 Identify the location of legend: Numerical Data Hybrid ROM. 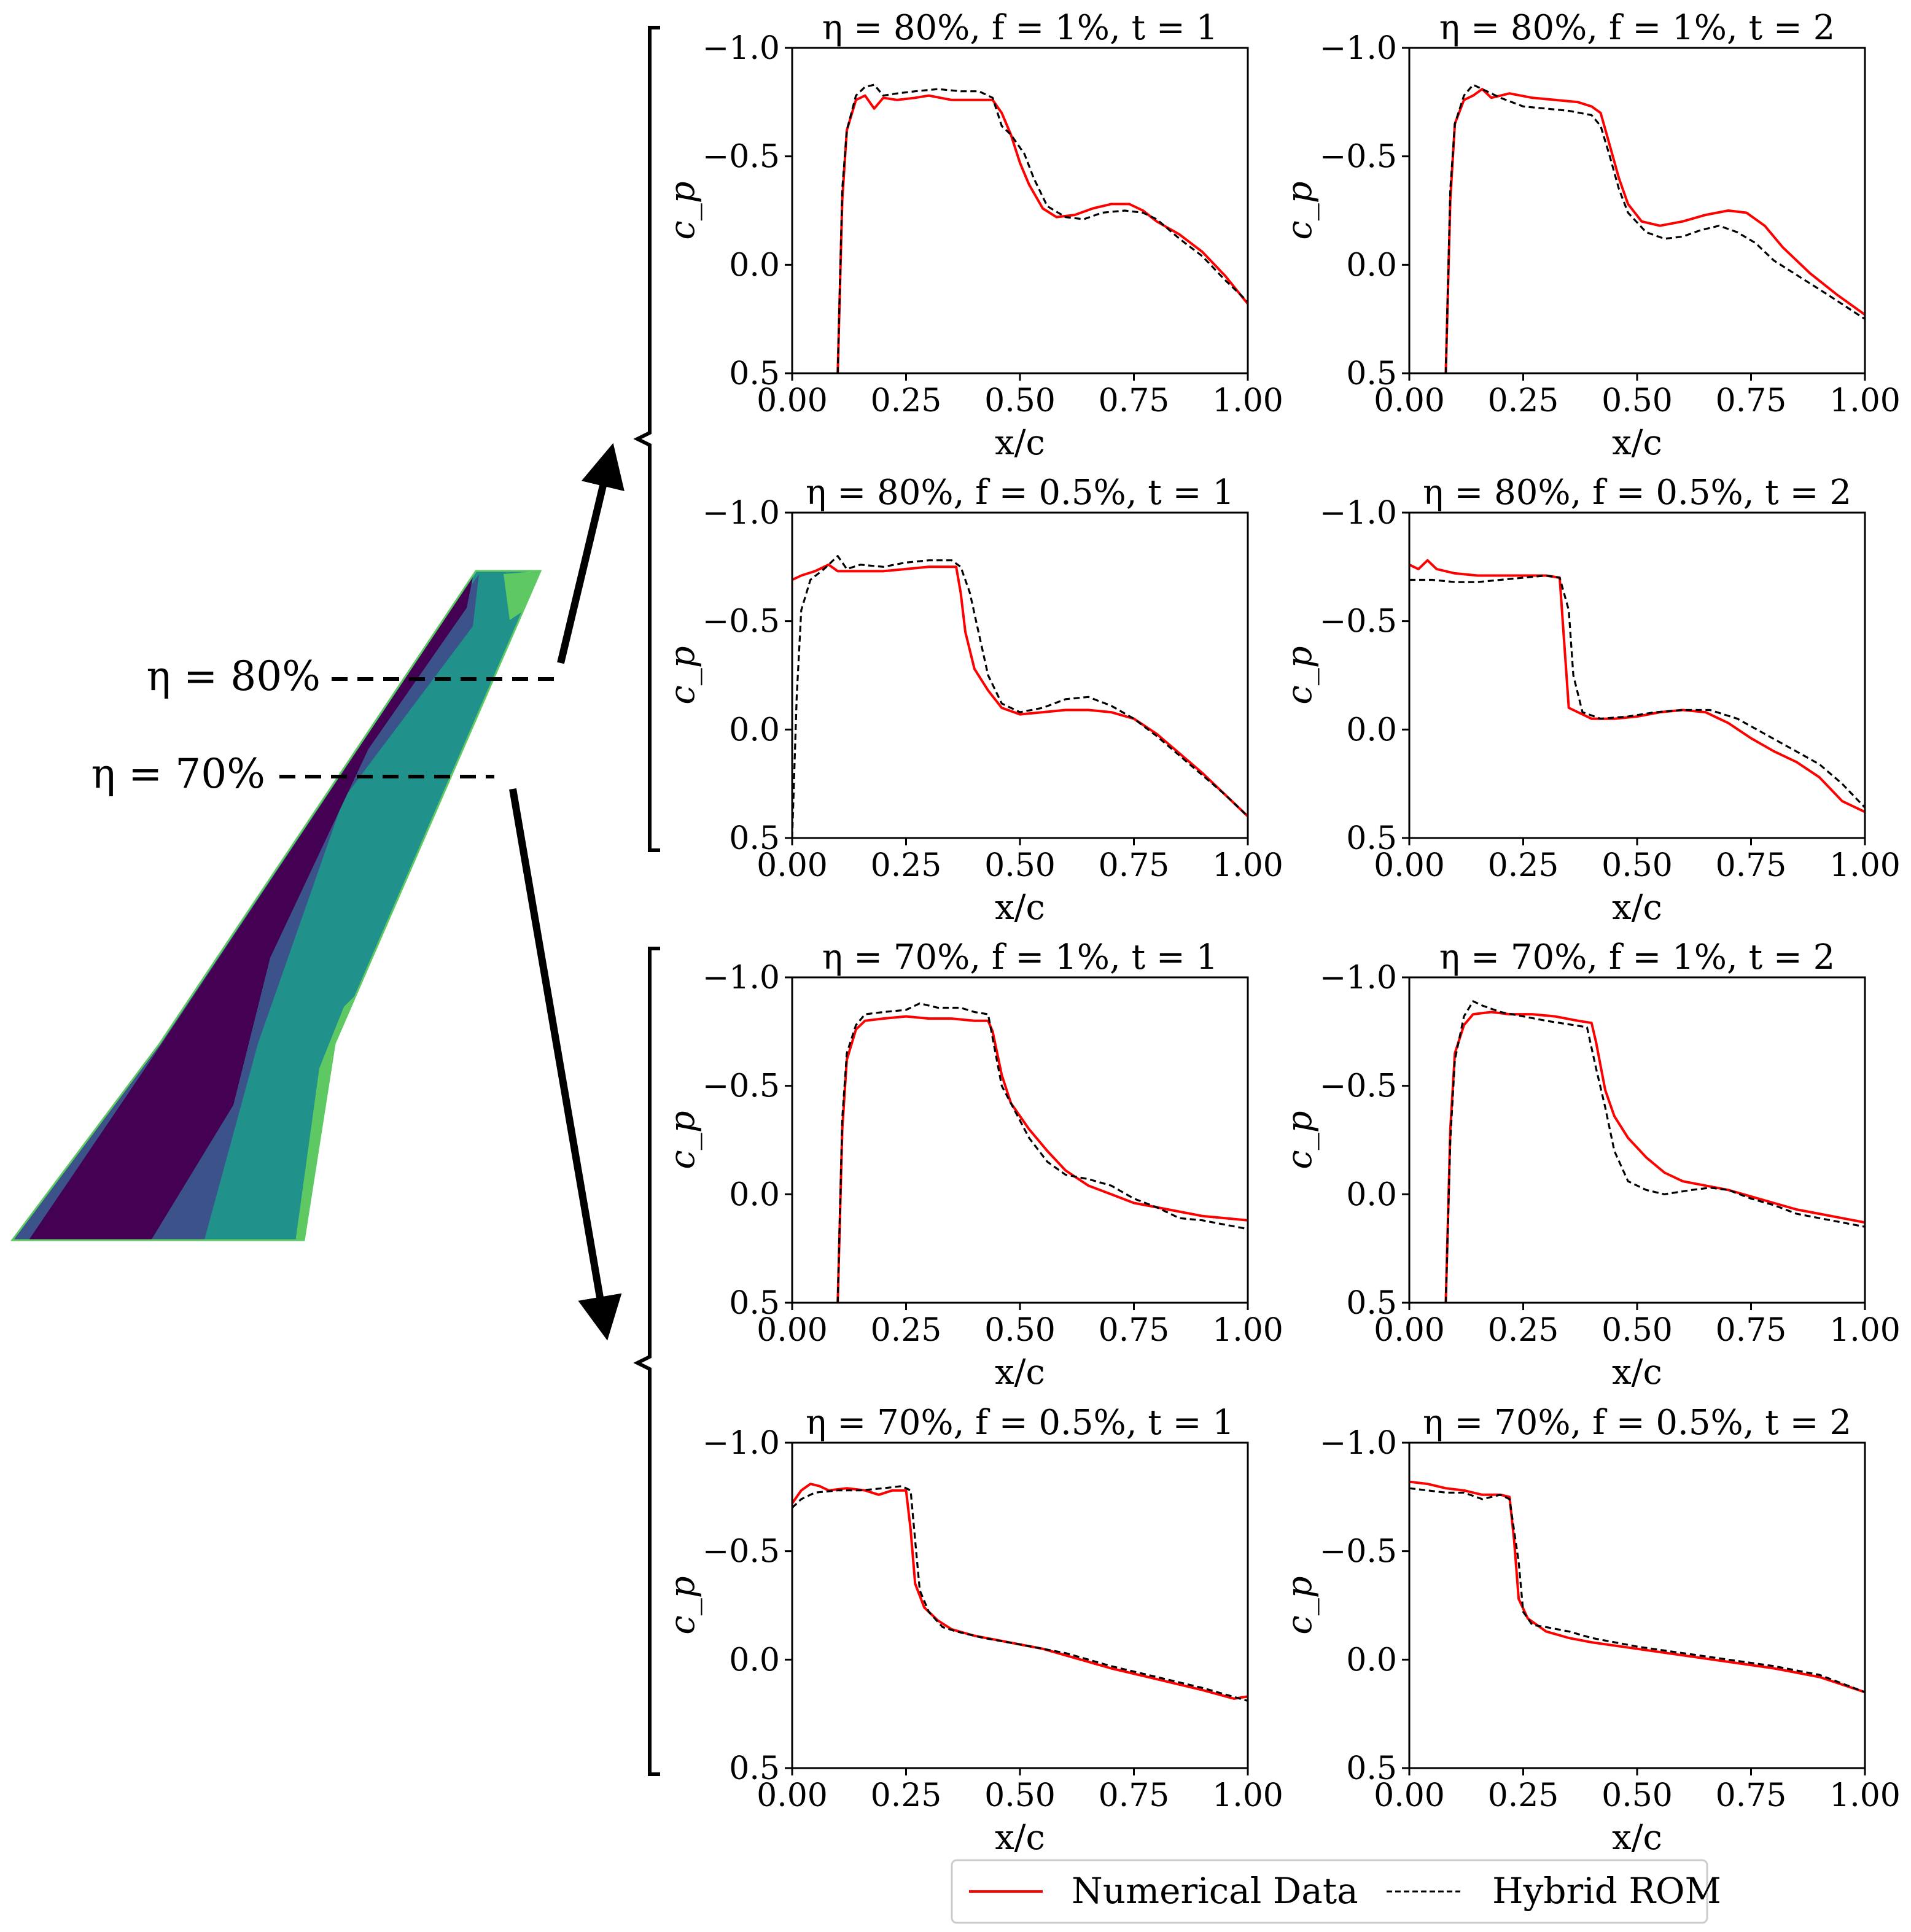
(1336, 1891).